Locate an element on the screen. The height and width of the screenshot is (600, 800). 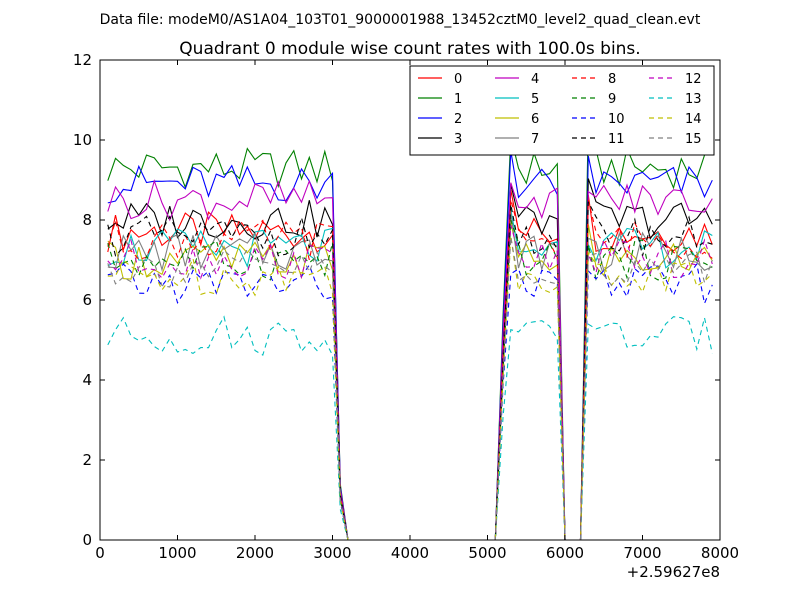
y-tick-label: 8 is located at coordinates (87, 220).